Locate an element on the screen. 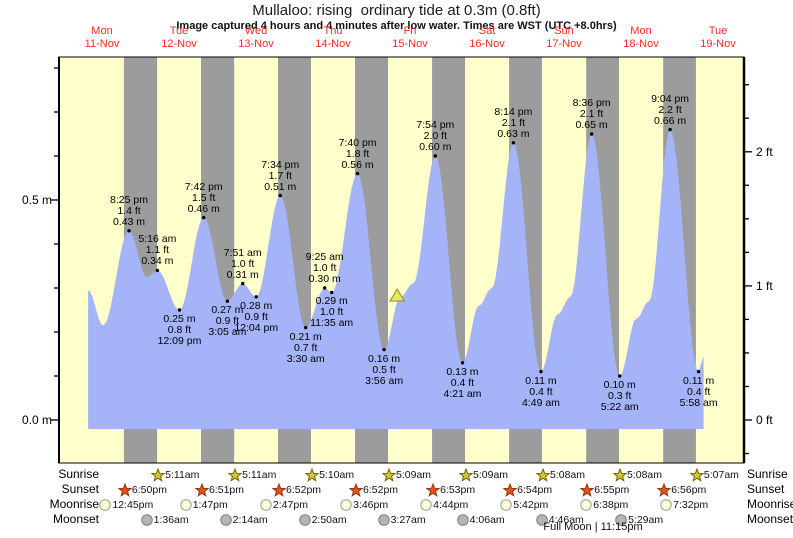 This screenshot has height=538, width=793. day-name: Sun is located at coordinates (564, 31).